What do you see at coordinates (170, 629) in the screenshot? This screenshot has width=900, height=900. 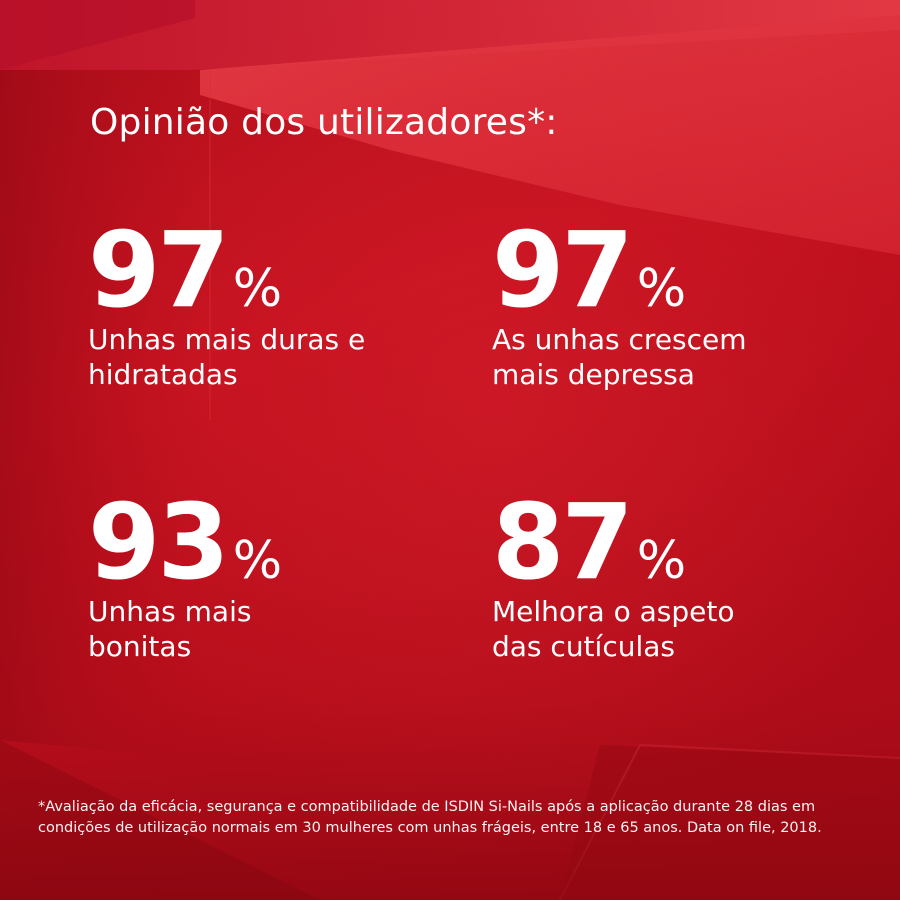 I see `stat-description: Unhas mais bonitas` at bounding box center [170, 629].